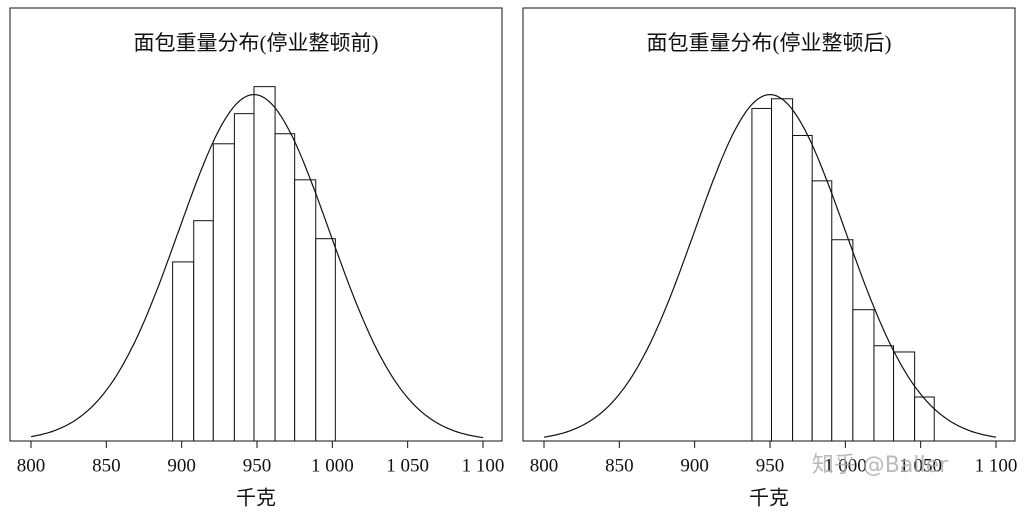 The height and width of the screenshot is (516, 1024). What do you see at coordinates (880, 465) in the screenshot?
I see `watermark: 知乎 @Baller` at bounding box center [880, 465].